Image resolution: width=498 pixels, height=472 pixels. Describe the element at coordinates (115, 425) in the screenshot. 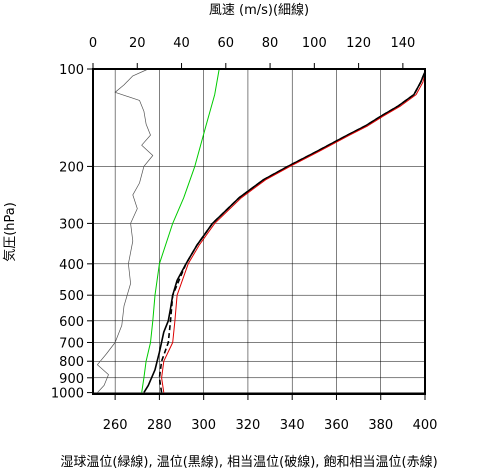

I see `theta-tick-label: 260` at that location.